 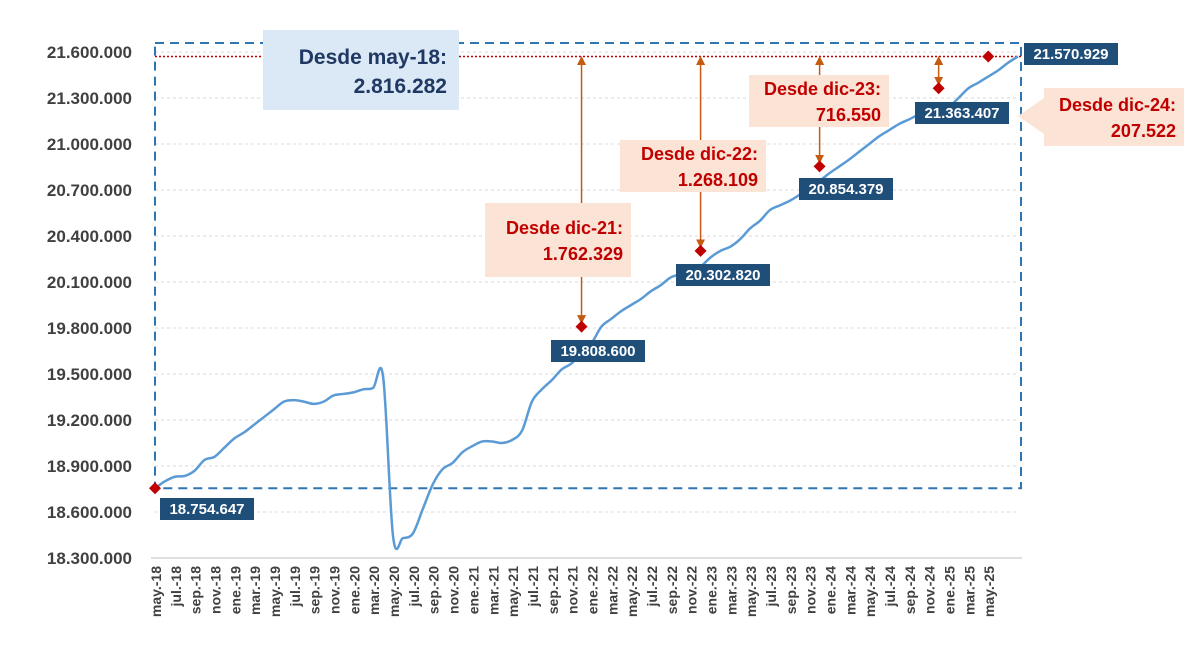 What do you see at coordinates (216, 590) in the screenshot?
I see `x-tick-label: nov.-18` at bounding box center [216, 590].